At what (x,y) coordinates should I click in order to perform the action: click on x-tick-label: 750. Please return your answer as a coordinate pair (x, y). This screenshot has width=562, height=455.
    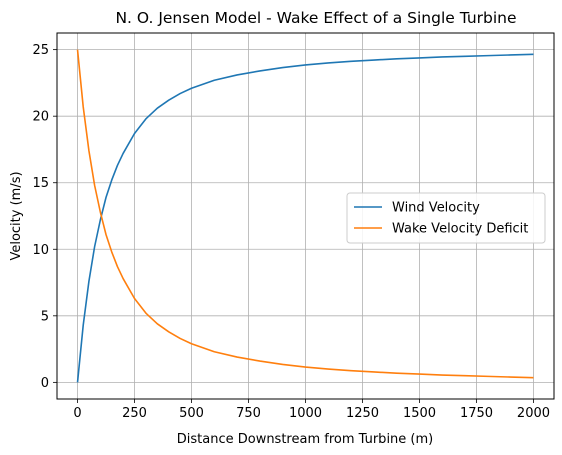
    Looking at the image, I should click on (248, 413).